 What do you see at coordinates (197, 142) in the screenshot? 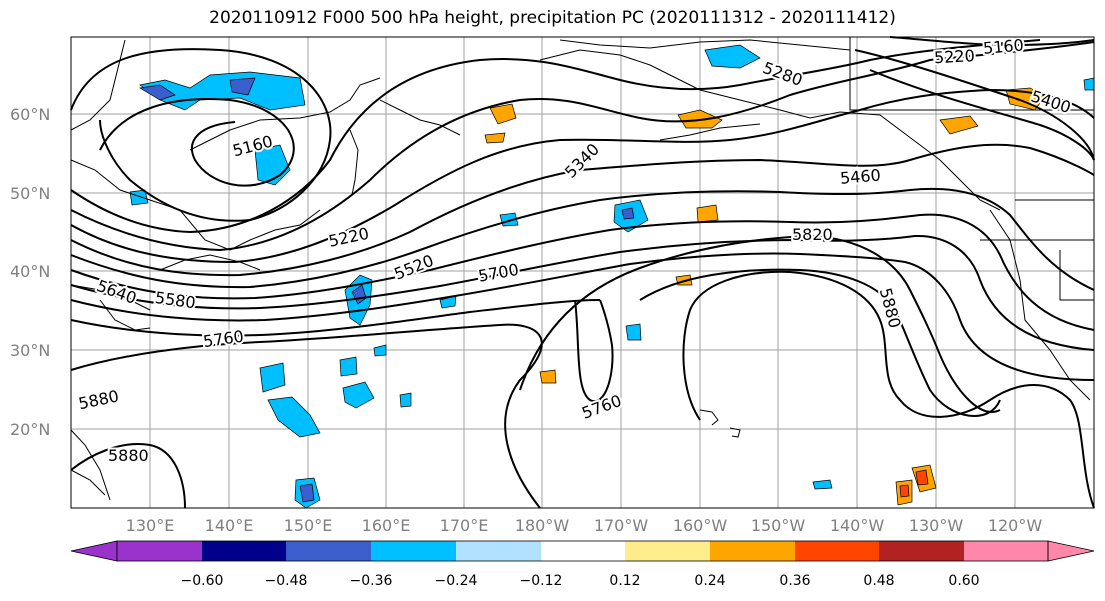
I see `contour-5160-west` at bounding box center [197, 142].